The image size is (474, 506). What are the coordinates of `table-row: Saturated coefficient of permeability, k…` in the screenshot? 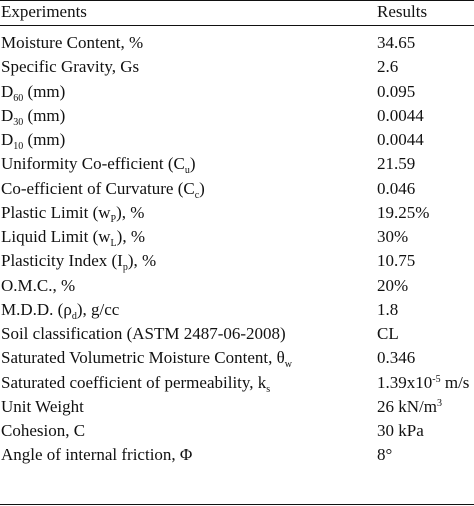 It's located at (237, 383).